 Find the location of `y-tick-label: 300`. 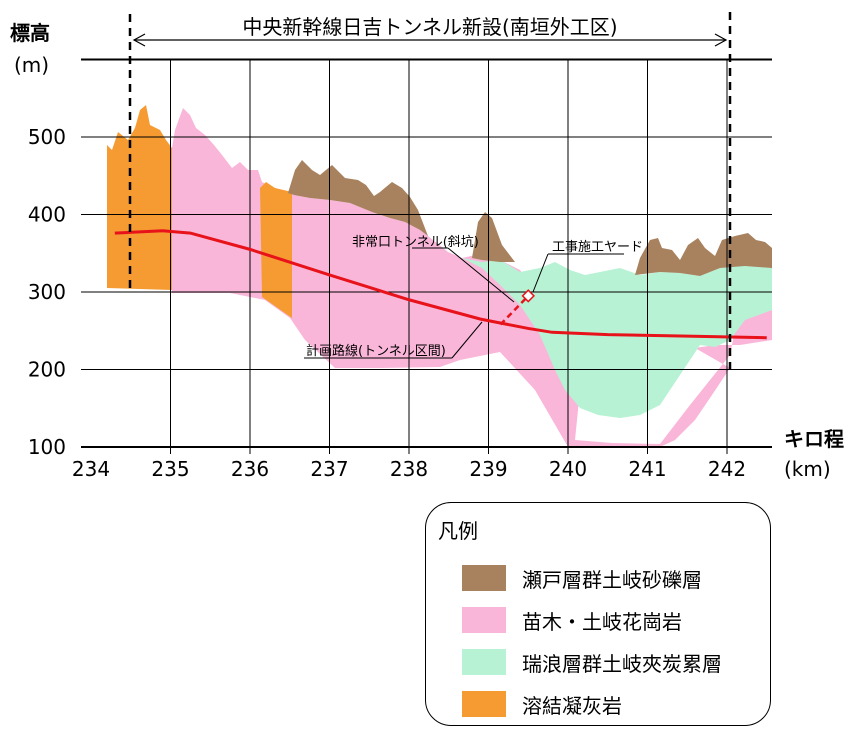

y-tick-label: 300 is located at coordinates (47, 292).